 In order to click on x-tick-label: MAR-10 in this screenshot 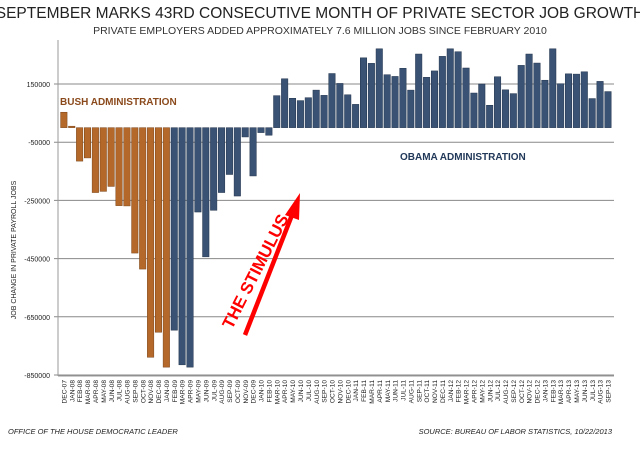, I will do `click(277, 392)`.